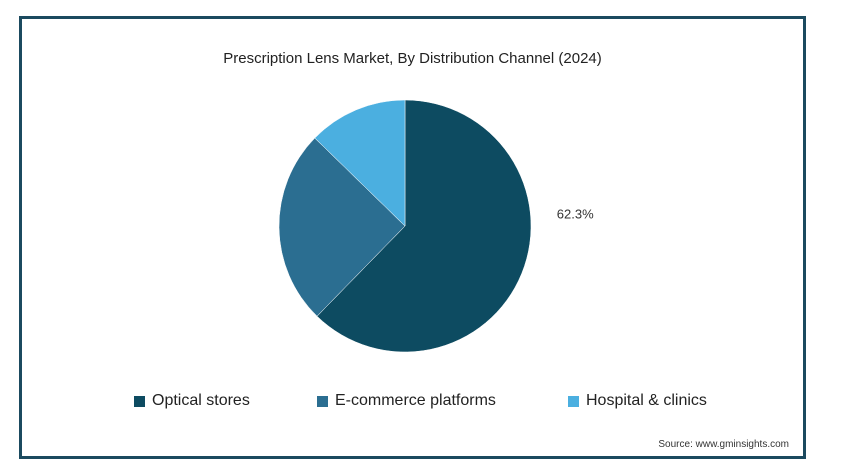  What do you see at coordinates (723, 444) in the screenshot?
I see `source-note: Source: www.gminsights.com` at bounding box center [723, 444].